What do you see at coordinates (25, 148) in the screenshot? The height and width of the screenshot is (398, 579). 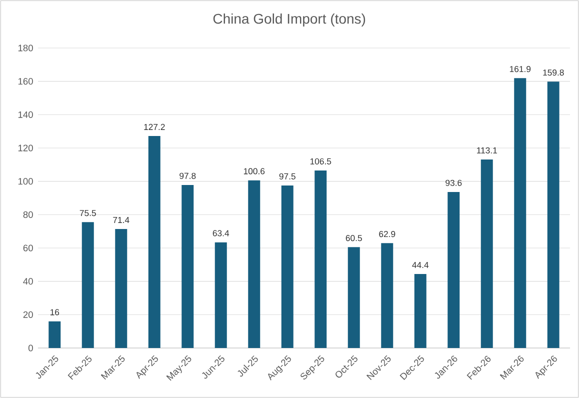 I see `y-tick-label: 120` at bounding box center [25, 148].